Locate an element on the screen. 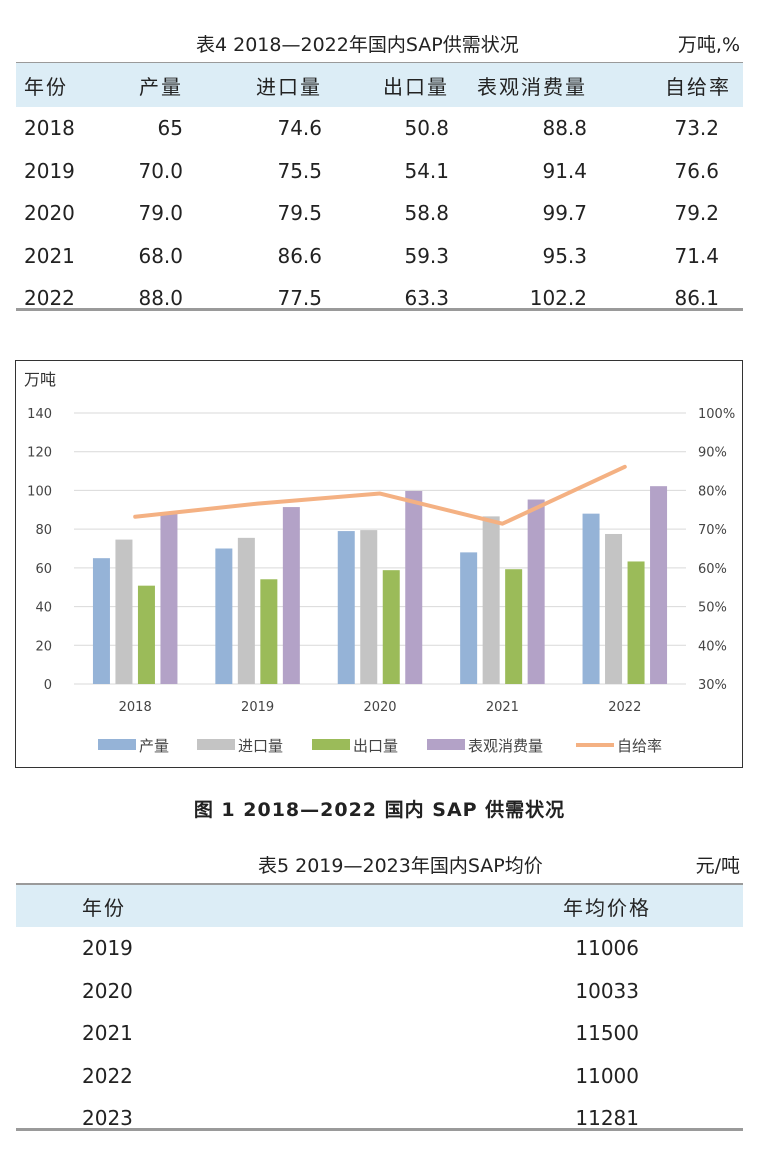 This screenshot has height=1151, width=759. table4-unit: 万吨,% is located at coordinates (708, 45).